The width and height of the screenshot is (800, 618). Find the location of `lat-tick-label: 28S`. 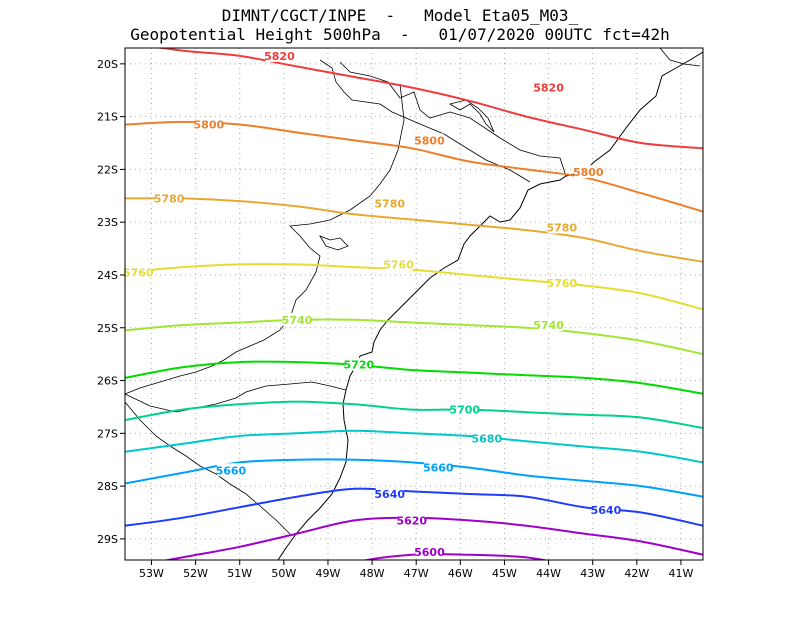

lat-tick-label: 28S is located at coordinates (107, 486).